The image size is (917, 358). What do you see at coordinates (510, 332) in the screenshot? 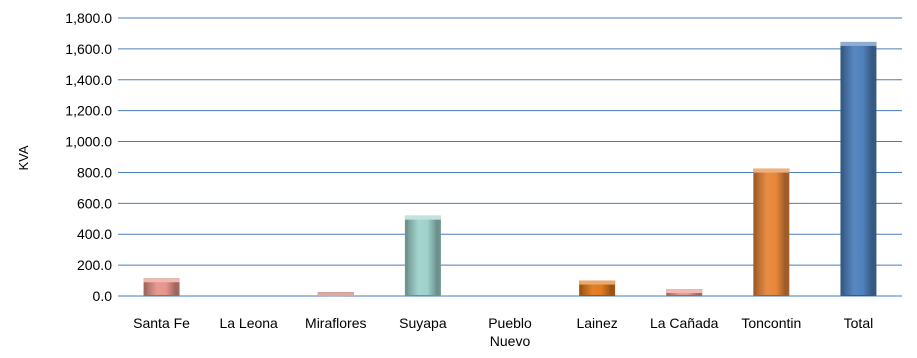
I see `x-tick-label: Pueblo Nuevo` at bounding box center [510, 332].